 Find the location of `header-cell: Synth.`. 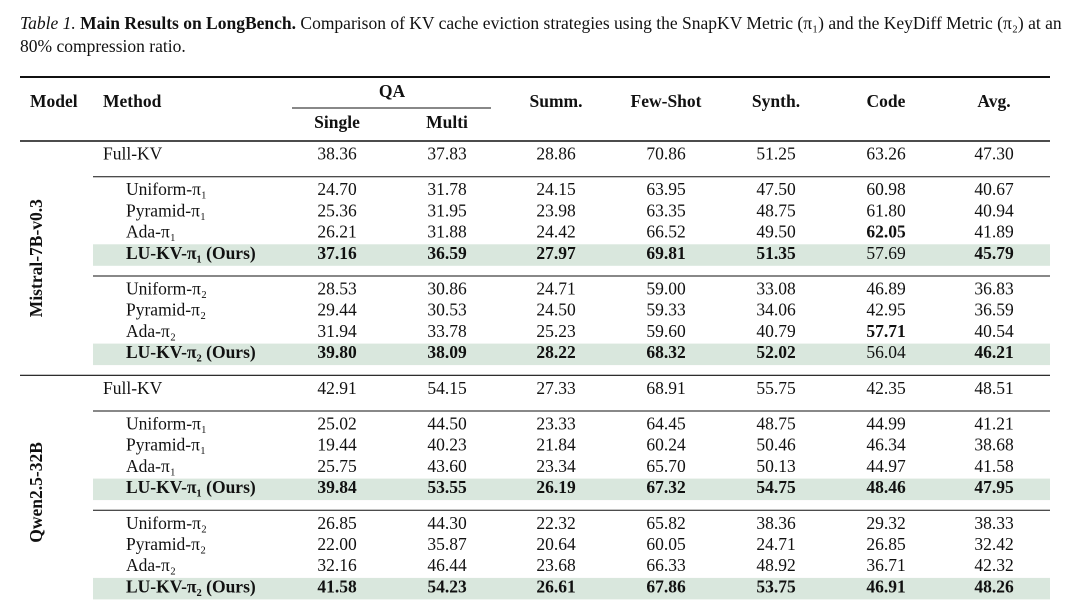

header-cell: Synth. is located at coordinates (776, 101).